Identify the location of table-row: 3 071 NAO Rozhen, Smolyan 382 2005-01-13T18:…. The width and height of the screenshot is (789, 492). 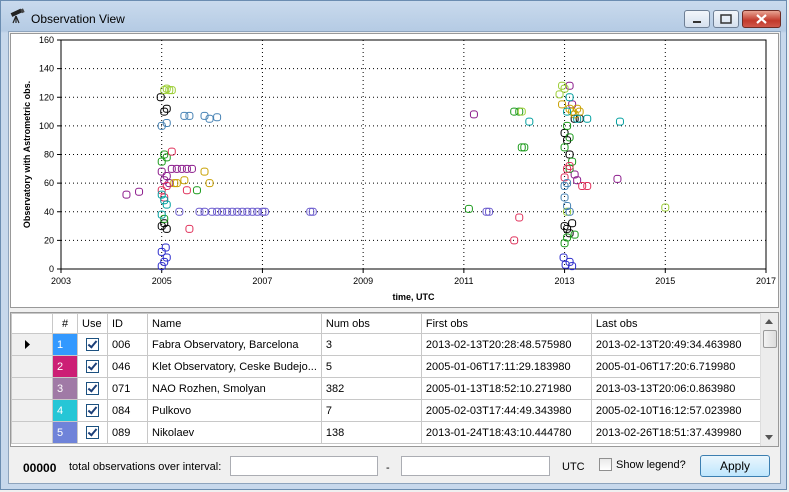
(387, 388).